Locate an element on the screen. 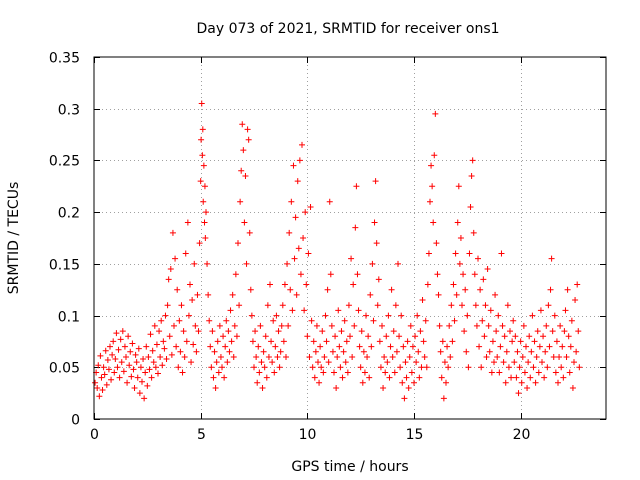 This screenshot has height=480, width=640. y-tick-label: 0.25 is located at coordinates (64, 162).